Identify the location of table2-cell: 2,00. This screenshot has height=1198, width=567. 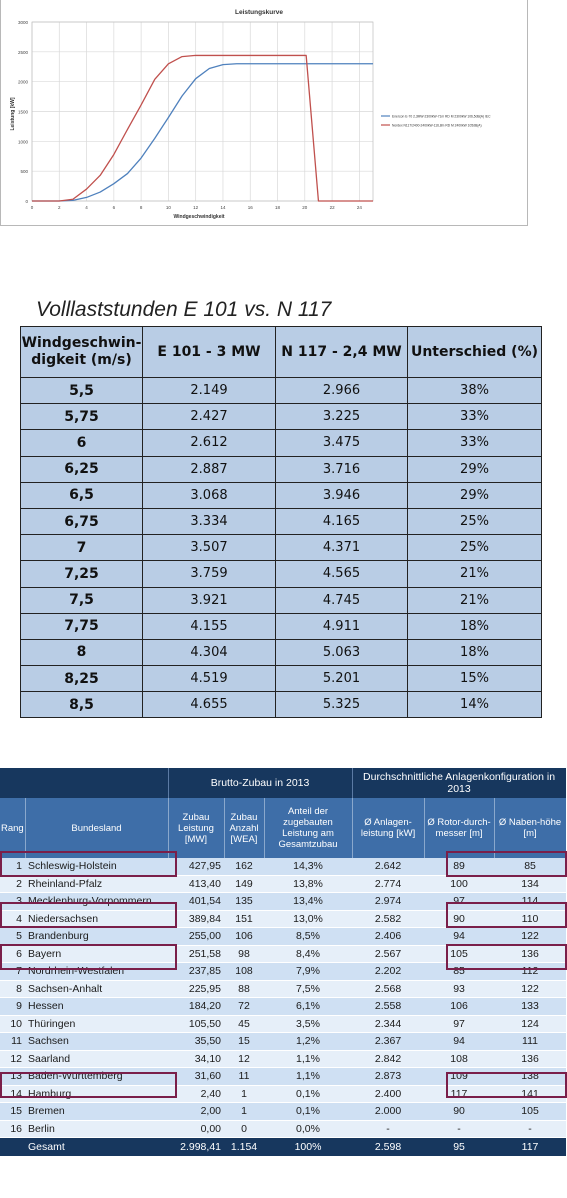
(196, 1111).